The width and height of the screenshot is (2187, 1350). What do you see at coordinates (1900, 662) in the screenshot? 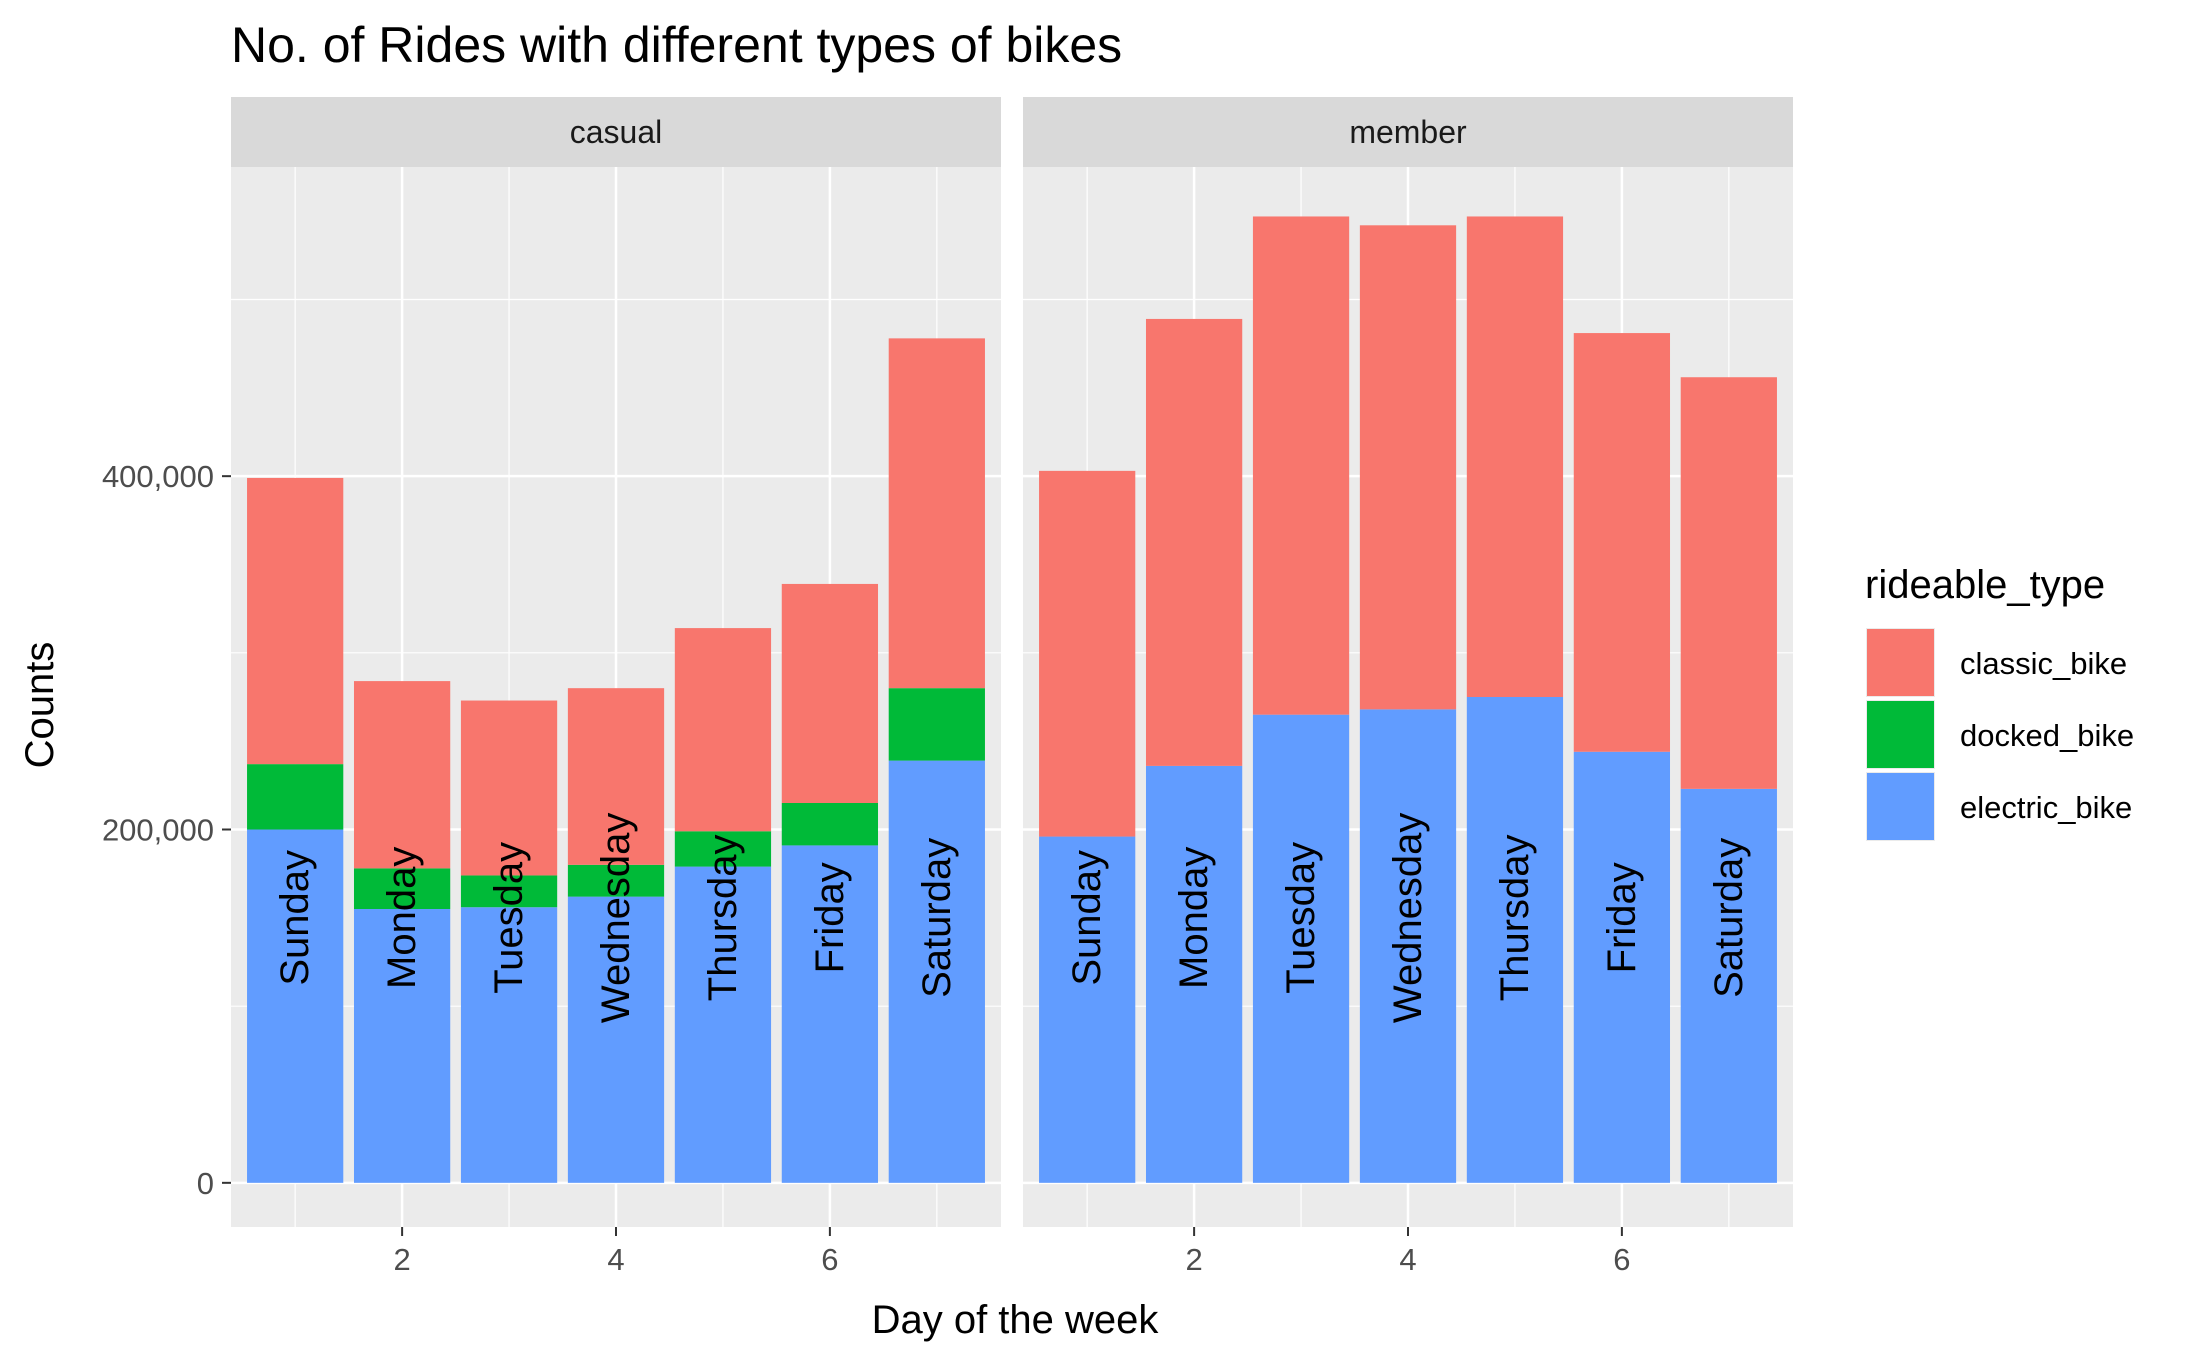
I see `legend-swatch-classic_bike` at bounding box center [1900, 662].